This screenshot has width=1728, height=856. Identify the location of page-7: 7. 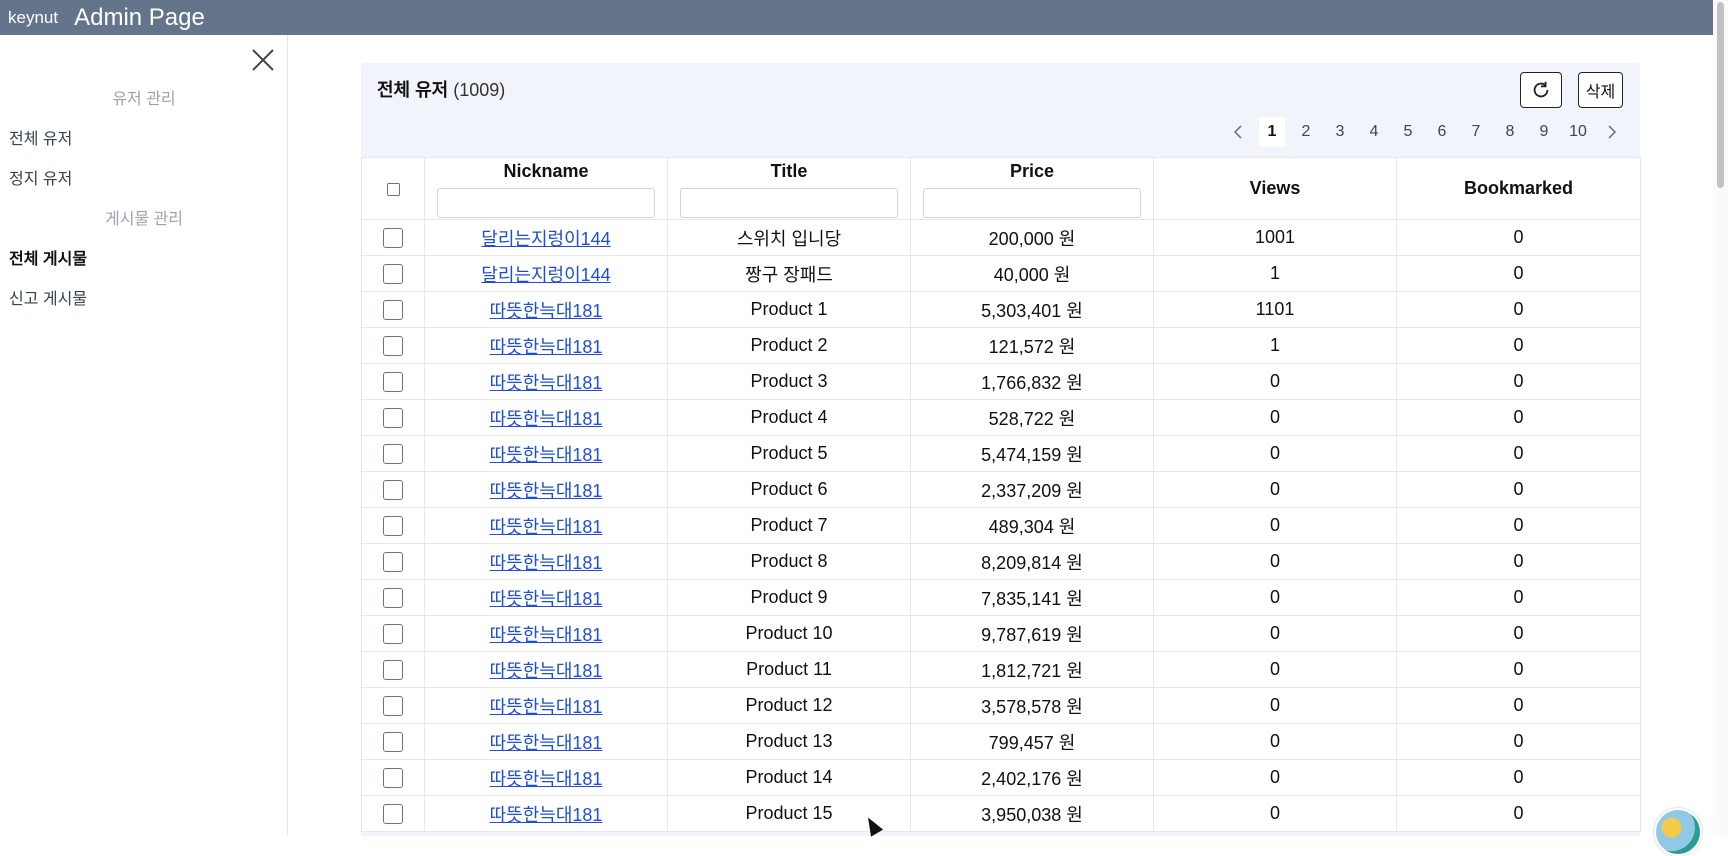
(1476, 131).